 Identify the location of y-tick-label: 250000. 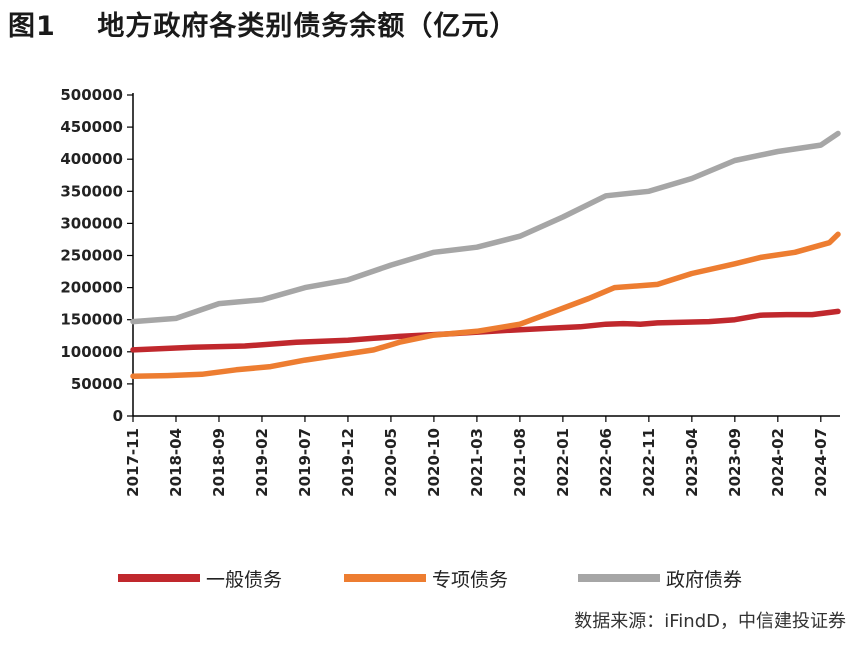
(91, 256).